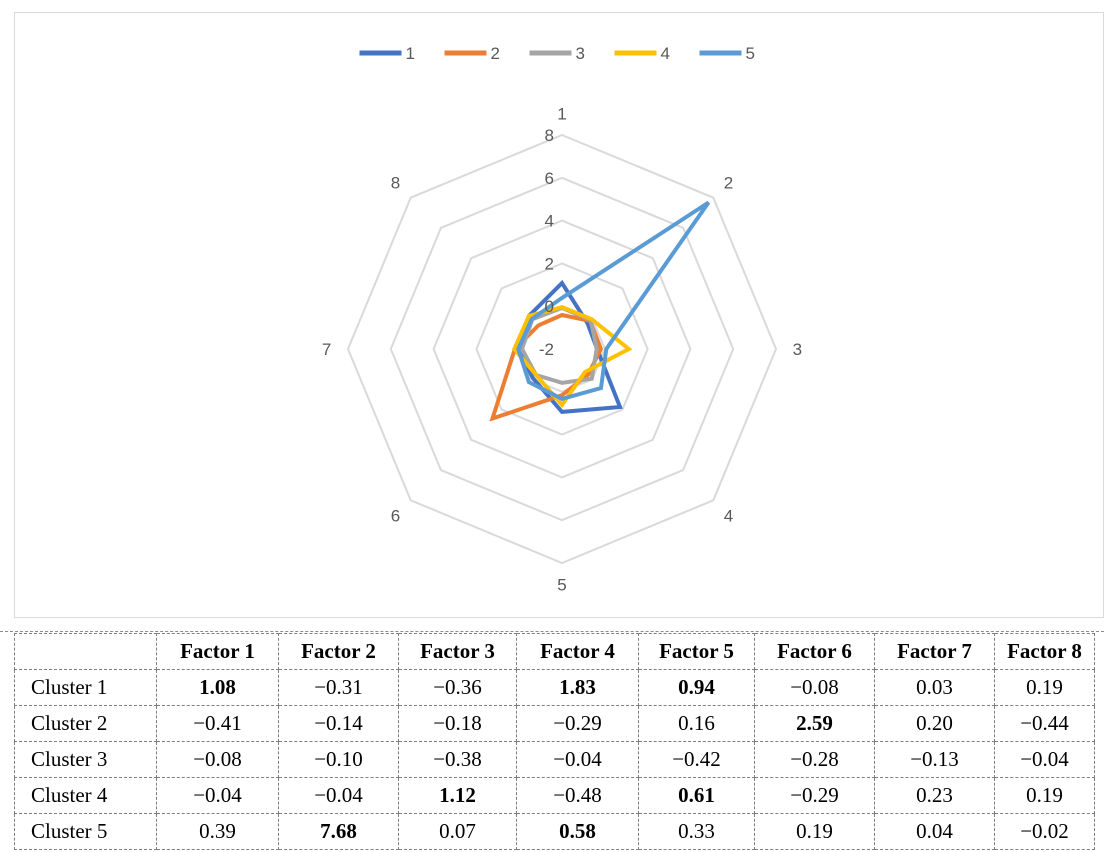 Image resolution: width=1104 pixels, height=852 pixels. Describe the element at coordinates (728, 183) in the screenshot. I see `axis-category-label: 2` at that location.